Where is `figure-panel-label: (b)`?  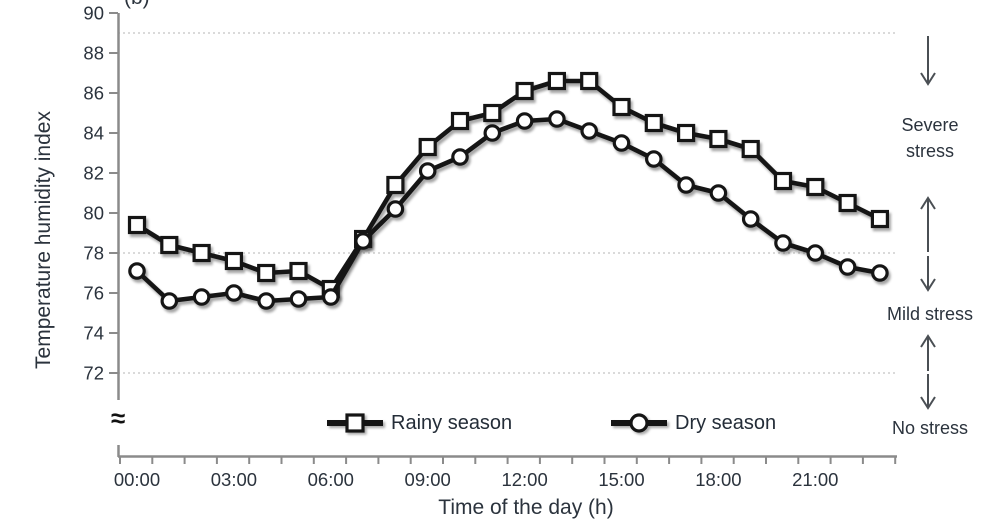
figure-panel-label: (b) is located at coordinates (137, 5).